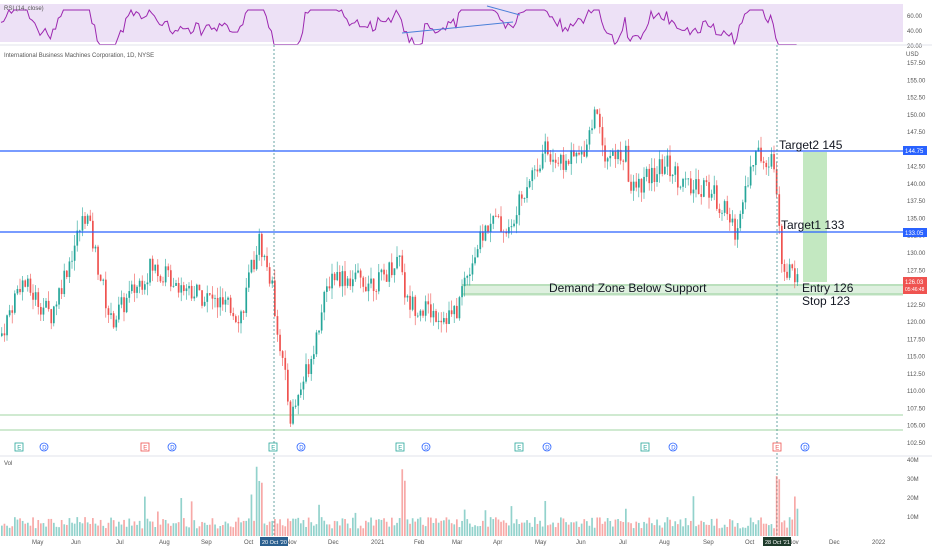 This screenshot has height=550, width=932. I want to click on price-tick-label: 120.00, so click(916, 323).